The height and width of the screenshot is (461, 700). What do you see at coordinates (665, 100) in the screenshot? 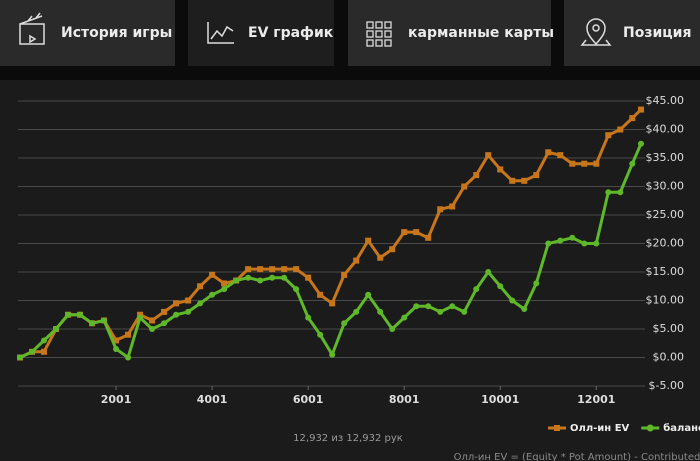
I see `y-tick-label: $45.00` at bounding box center [665, 100].